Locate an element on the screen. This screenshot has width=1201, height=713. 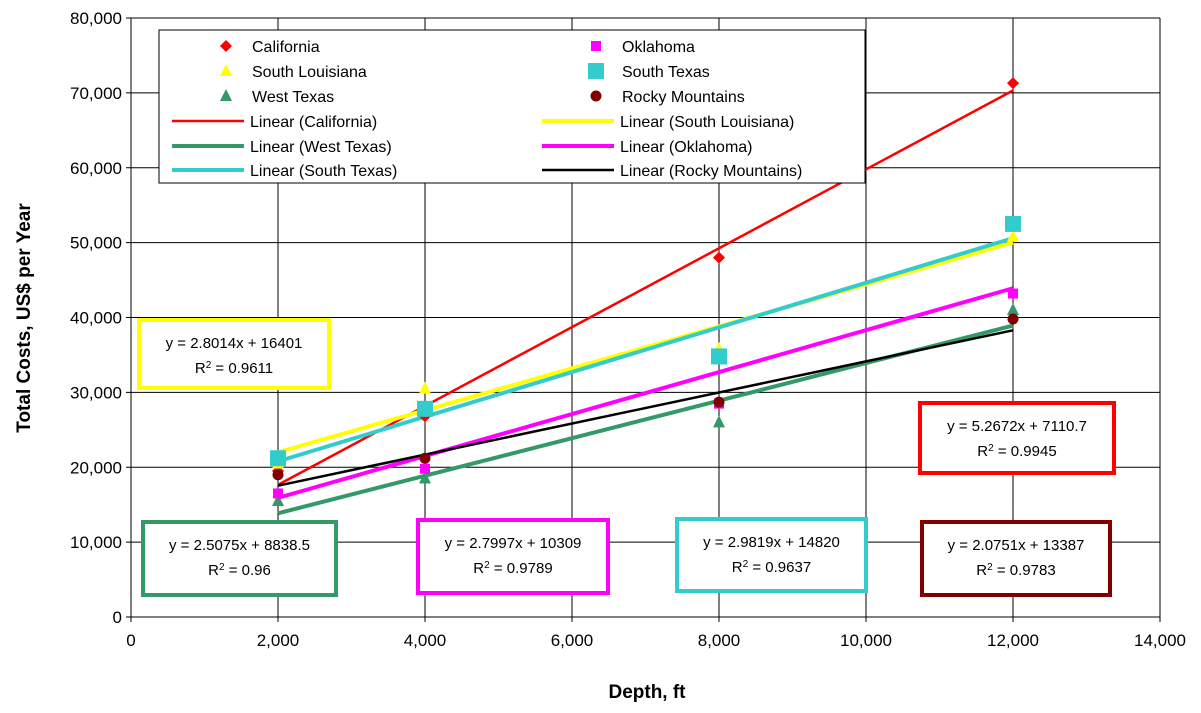
legend-label: Linear (Oklahoma) is located at coordinates (686, 147).